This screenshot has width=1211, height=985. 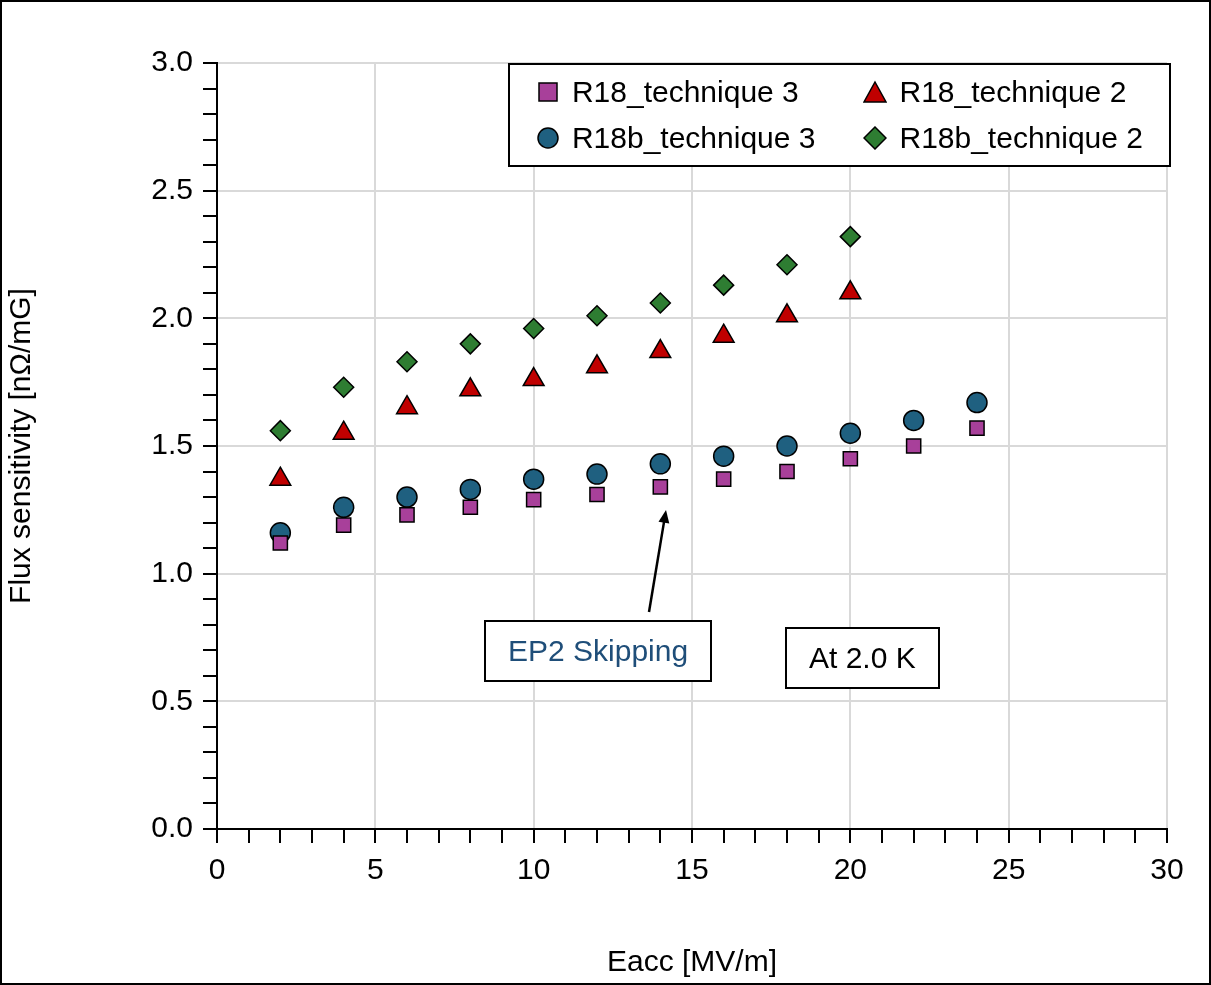 I want to click on y-tick-label: 1.5, so click(x=172, y=444).